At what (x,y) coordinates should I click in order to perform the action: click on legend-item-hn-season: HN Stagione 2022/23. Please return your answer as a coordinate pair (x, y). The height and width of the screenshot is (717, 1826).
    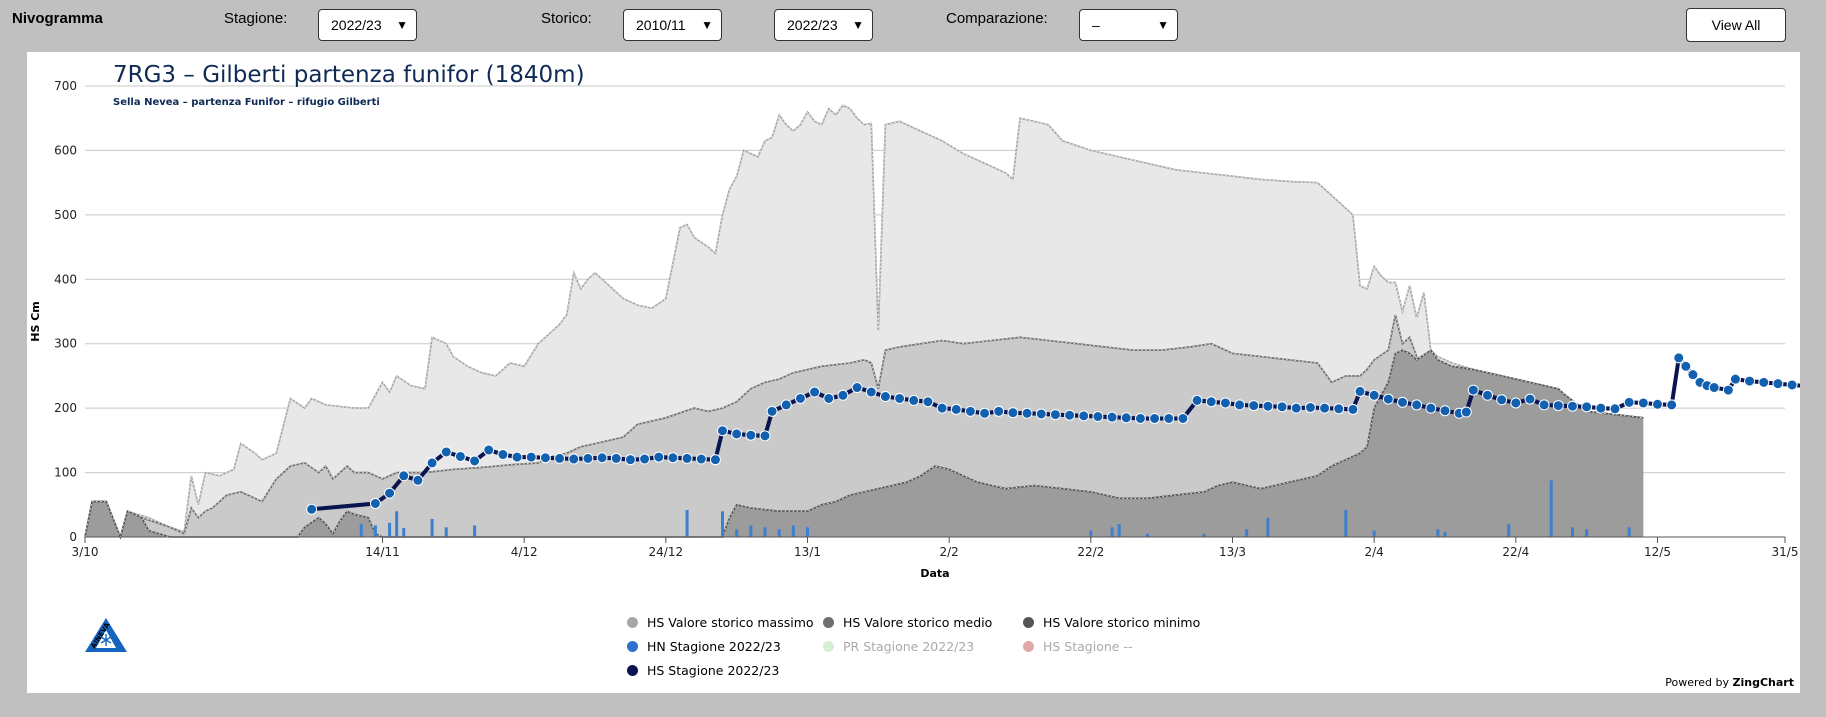
    Looking at the image, I should click on (704, 646).